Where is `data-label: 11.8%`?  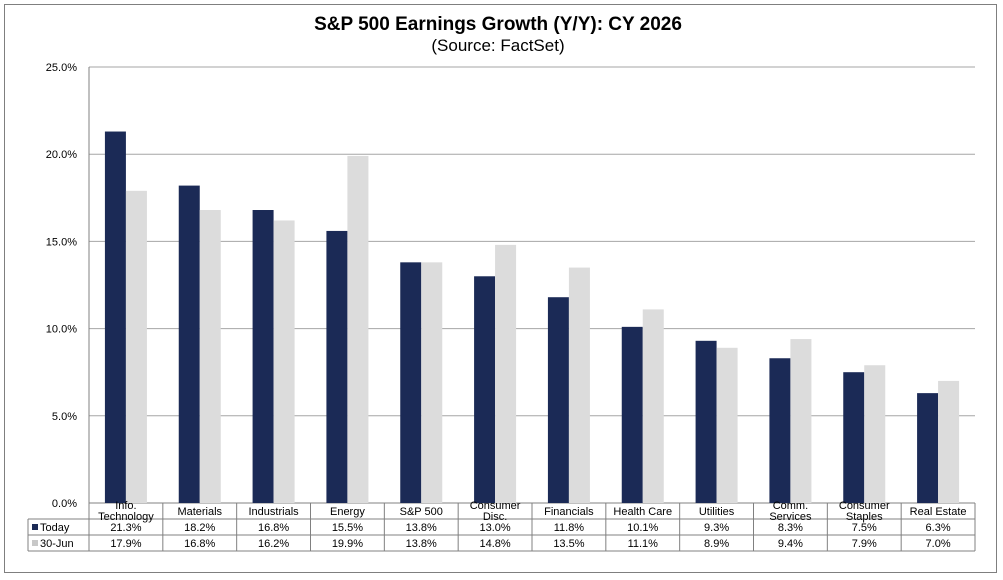
data-label: 11.8% is located at coordinates (569, 528).